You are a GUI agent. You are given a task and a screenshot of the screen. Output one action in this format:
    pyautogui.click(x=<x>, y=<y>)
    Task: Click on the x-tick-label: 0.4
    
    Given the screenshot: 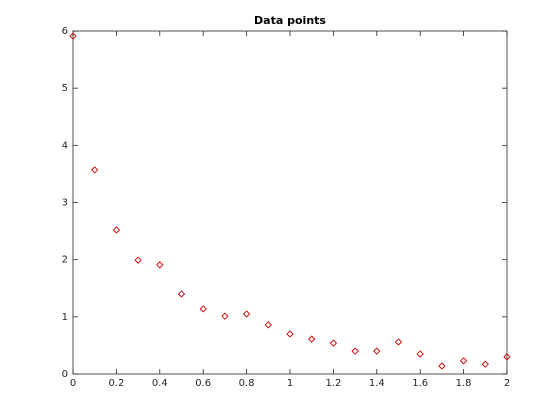 What is the action you would take?
    pyautogui.click(x=160, y=383)
    